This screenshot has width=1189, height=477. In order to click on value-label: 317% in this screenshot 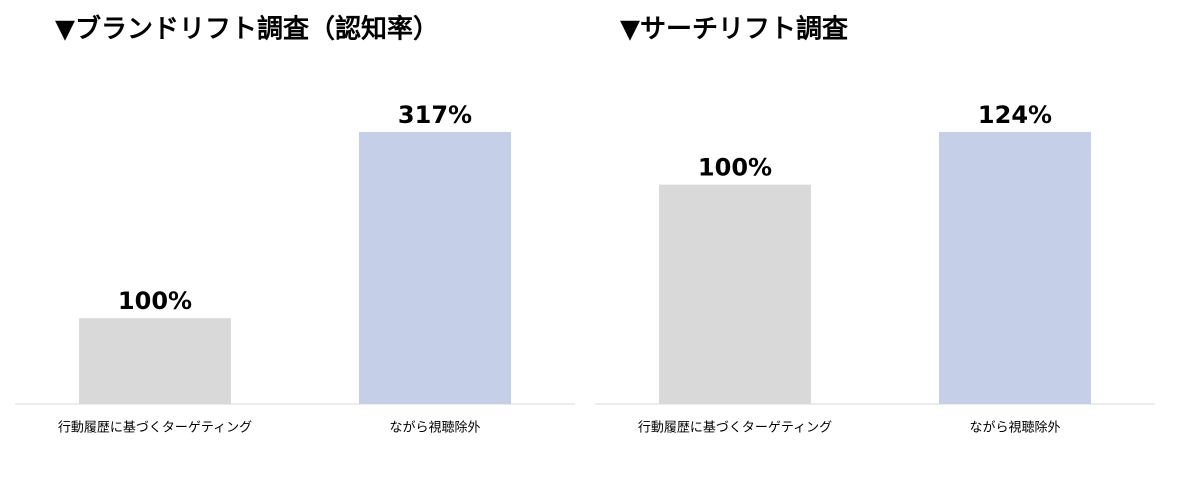, I will do `click(435, 115)`.